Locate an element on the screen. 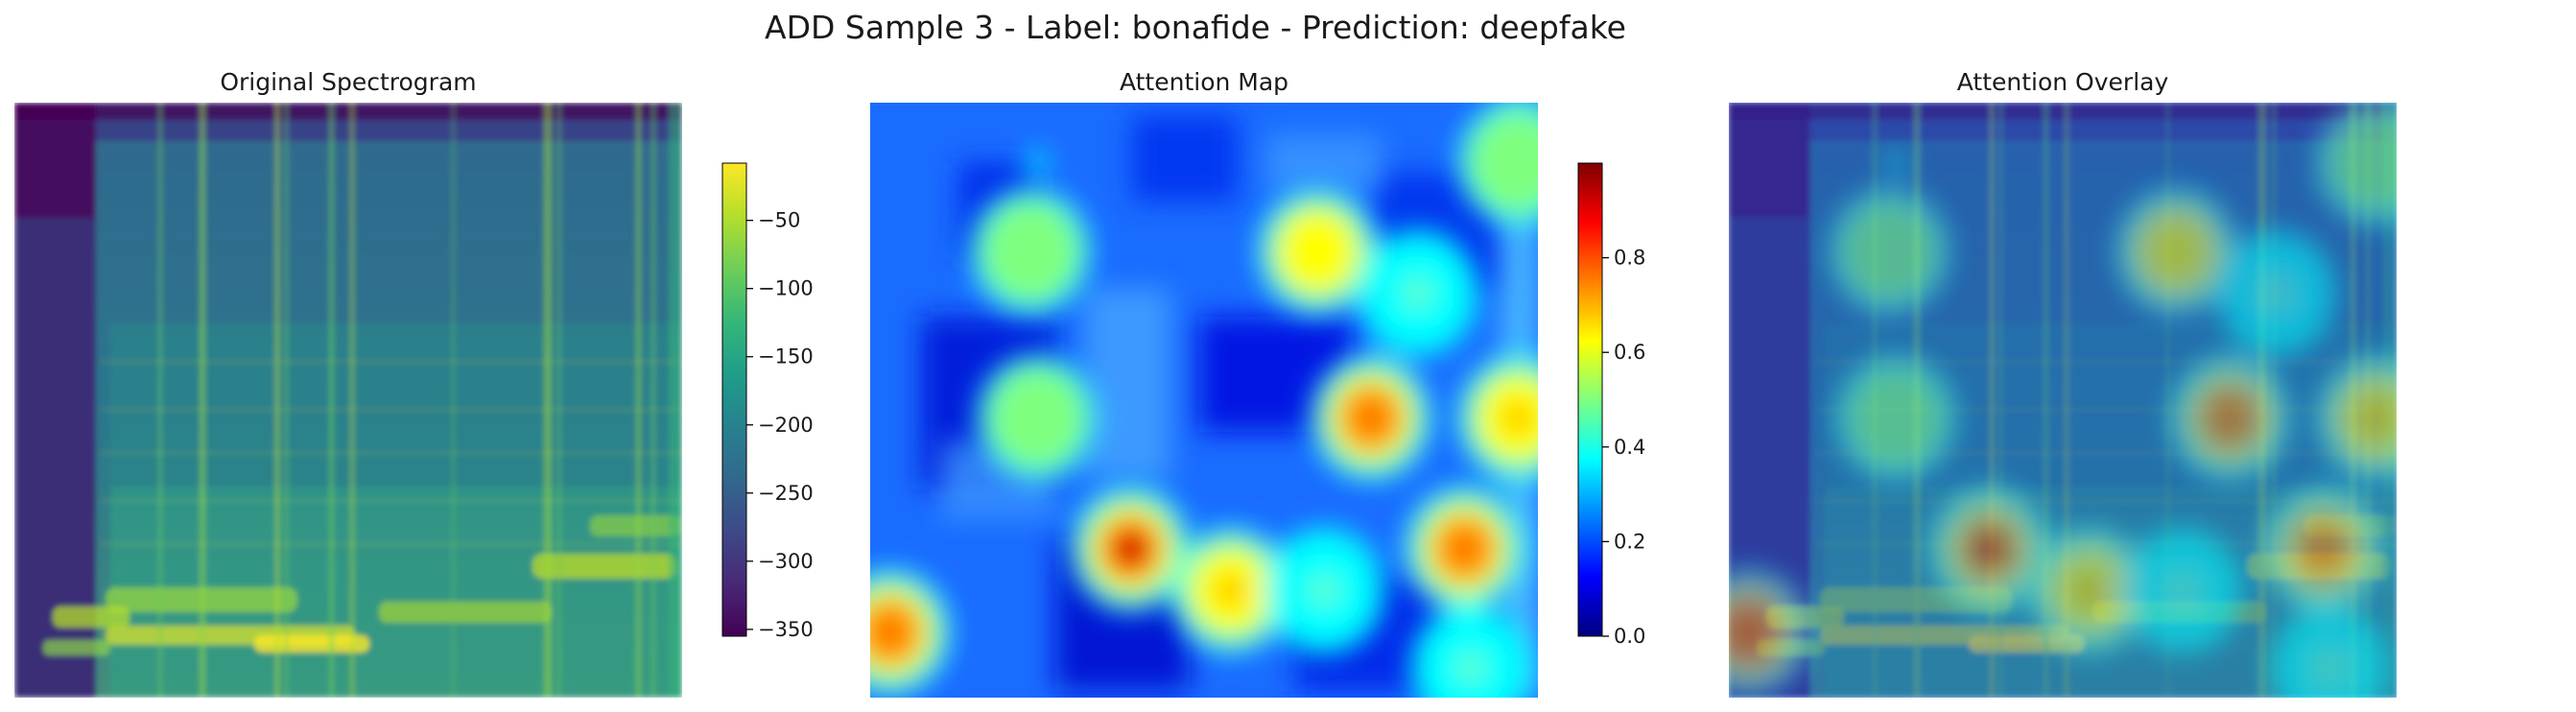  attention-colorbar-tick-label: 0.4 is located at coordinates (1629, 447).